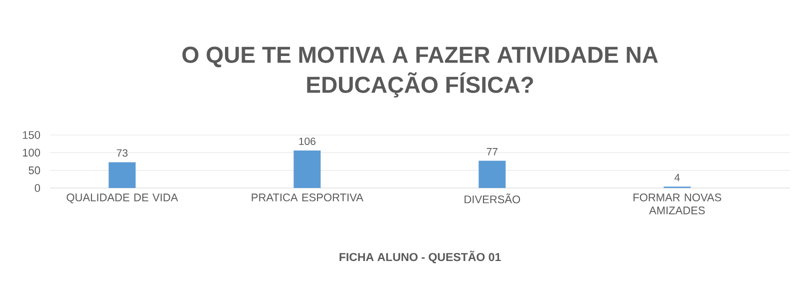  What do you see at coordinates (492, 199) in the screenshot?
I see `x-tick-label: DIVERSÃO` at bounding box center [492, 199].